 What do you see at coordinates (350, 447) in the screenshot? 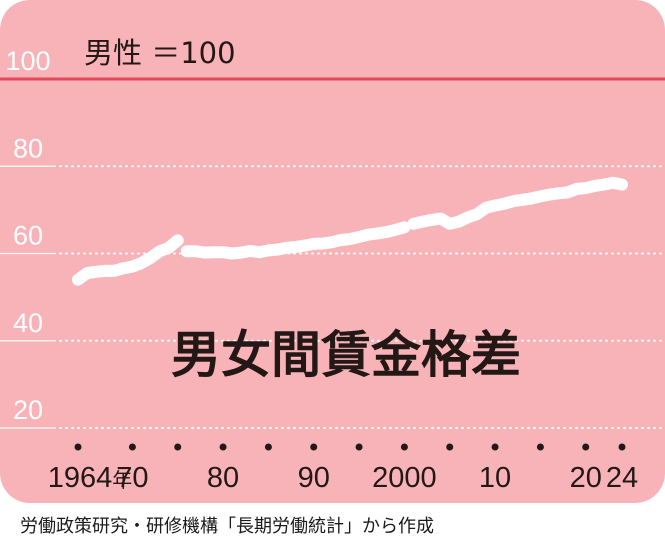
I see `x-axis-dots` at bounding box center [350, 447].